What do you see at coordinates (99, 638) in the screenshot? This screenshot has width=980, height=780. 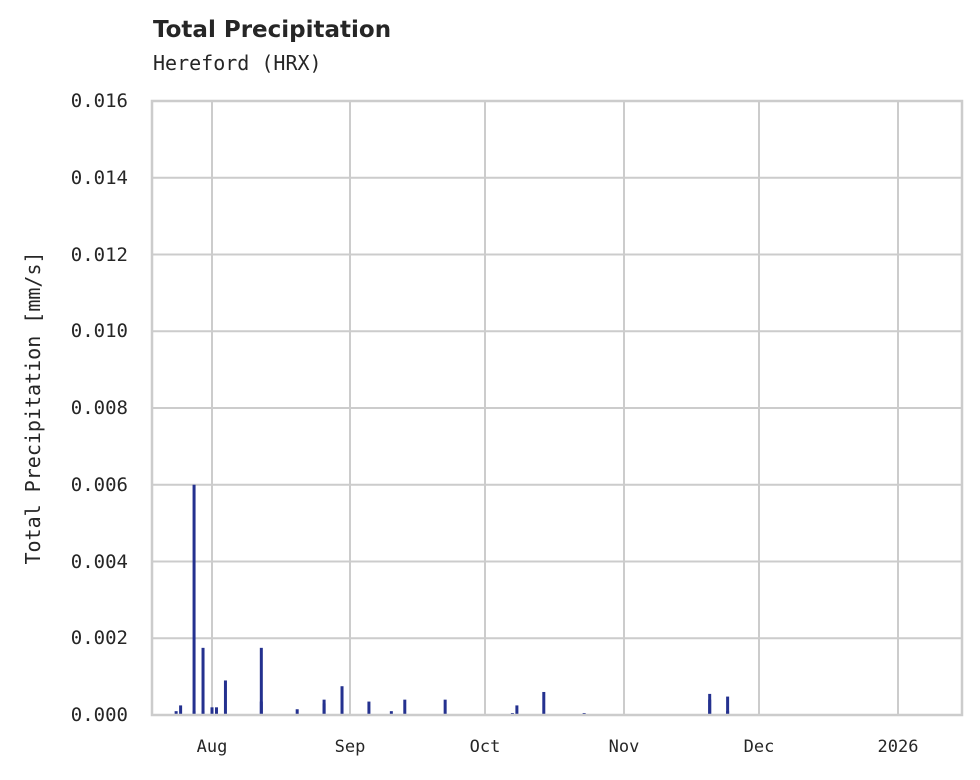 I see `y-tick-label: 0.002` at bounding box center [99, 638].